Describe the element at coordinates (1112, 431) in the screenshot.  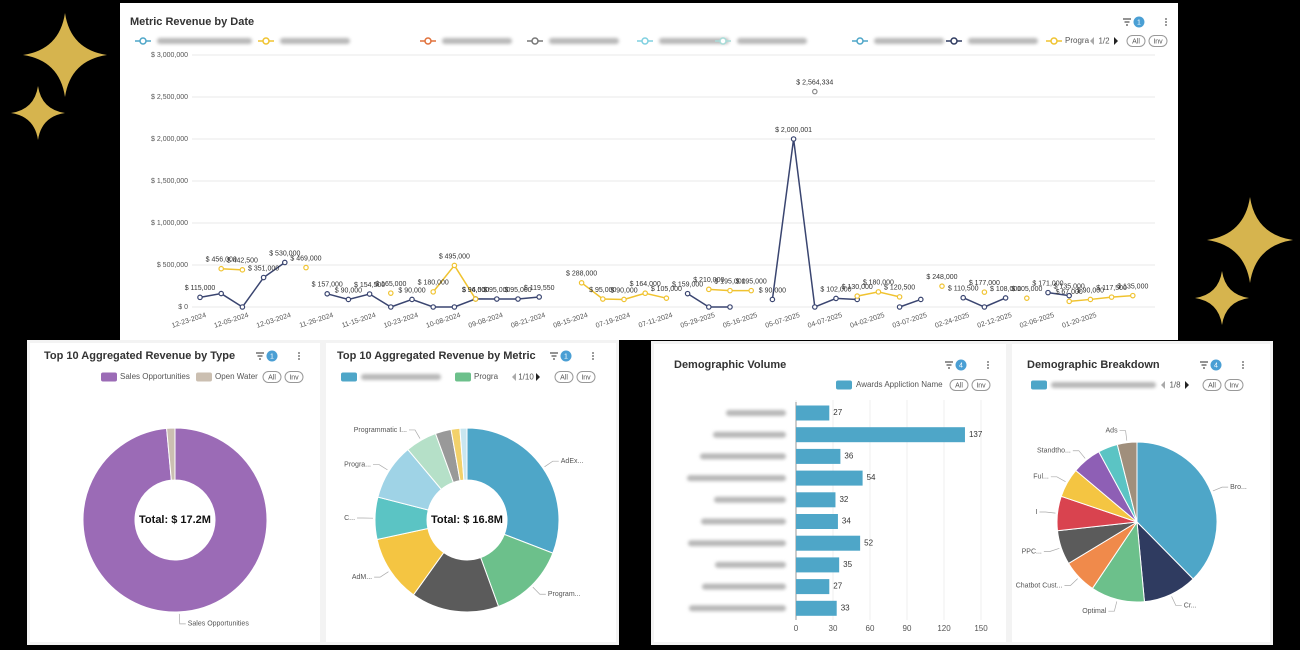
I see `slice-label: Ads` at that location.